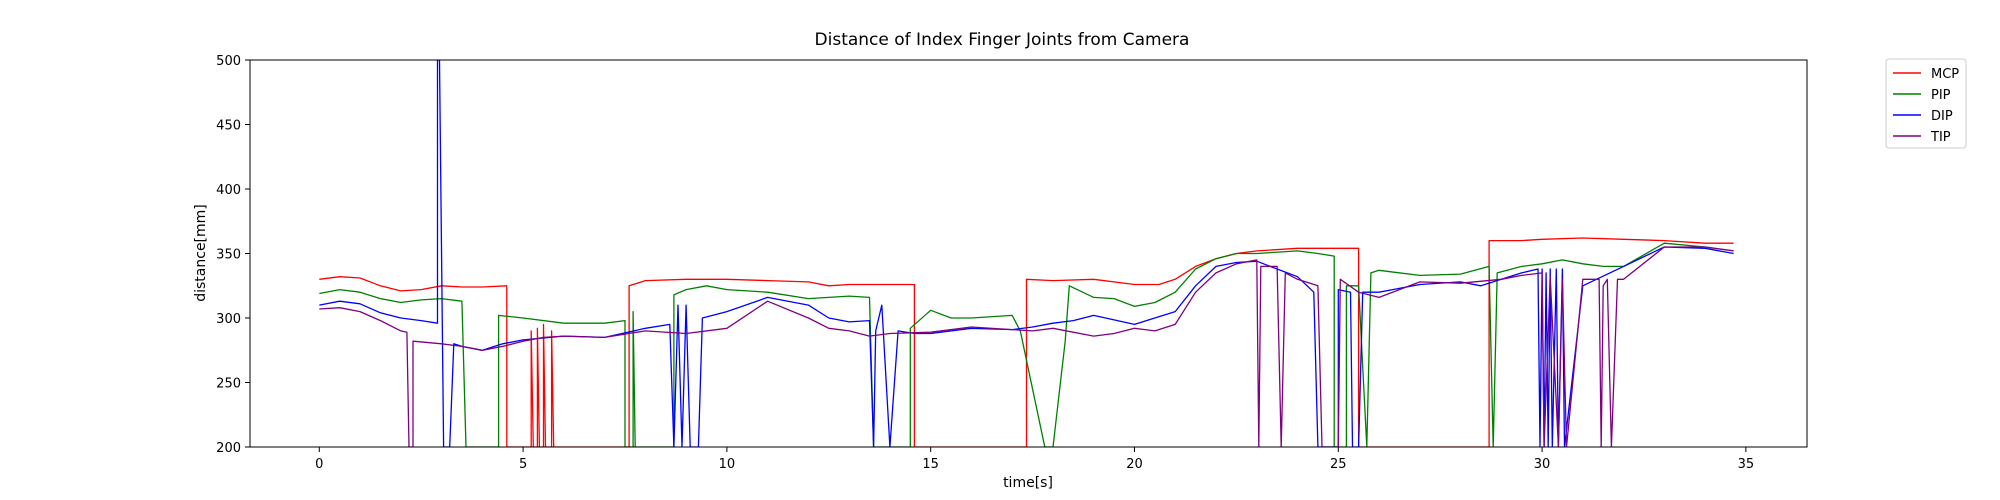 Image resolution: width=2000 pixels, height=500 pixels. What do you see at coordinates (1028, 483) in the screenshot?
I see `x-axis-label: time[s]` at bounding box center [1028, 483].